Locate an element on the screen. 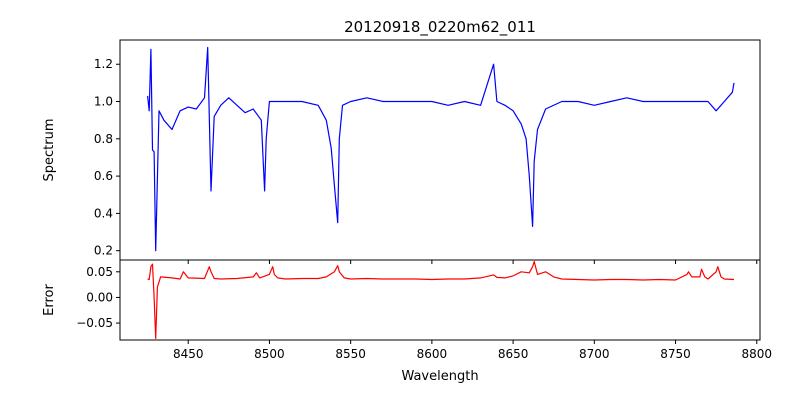  error-line is located at coordinates (441, 300).